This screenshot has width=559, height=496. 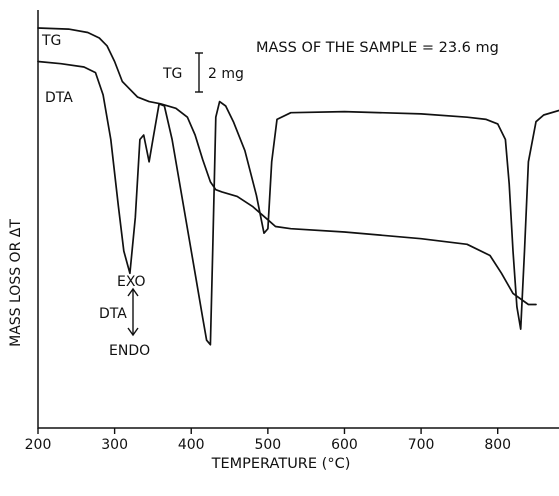 I want to click on tg-series-label: TG, so click(x=51, y=41).